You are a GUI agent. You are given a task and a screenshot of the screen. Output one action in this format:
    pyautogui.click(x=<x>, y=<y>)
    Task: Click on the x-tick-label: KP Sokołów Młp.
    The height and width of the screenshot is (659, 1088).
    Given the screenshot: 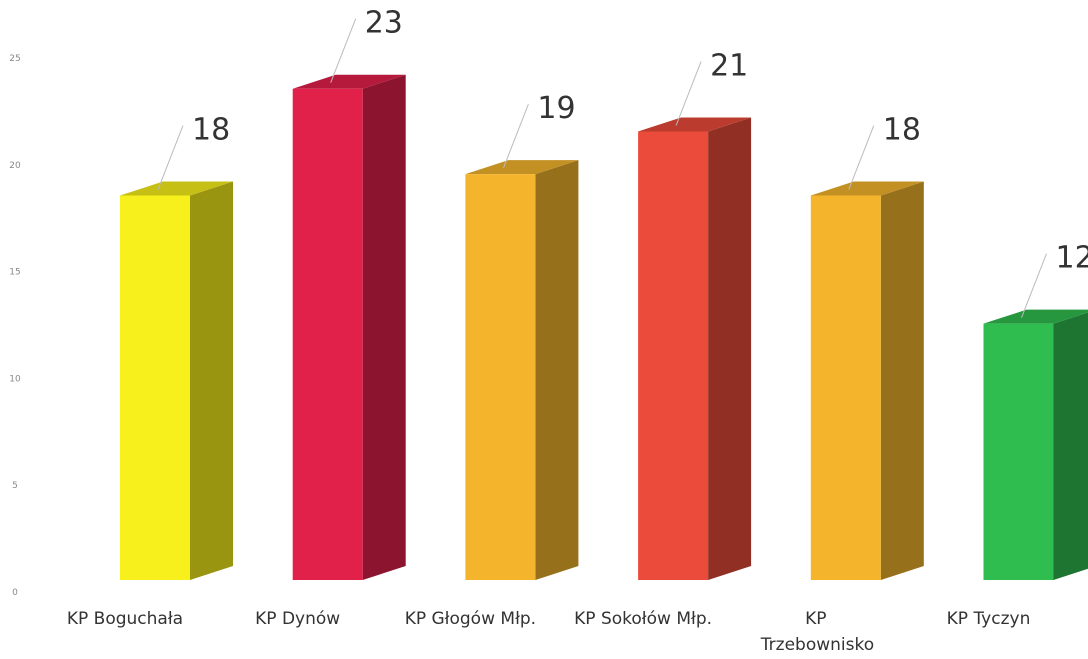 What is the action you would take?
    pyautogui.click(x=643, y=619)
    